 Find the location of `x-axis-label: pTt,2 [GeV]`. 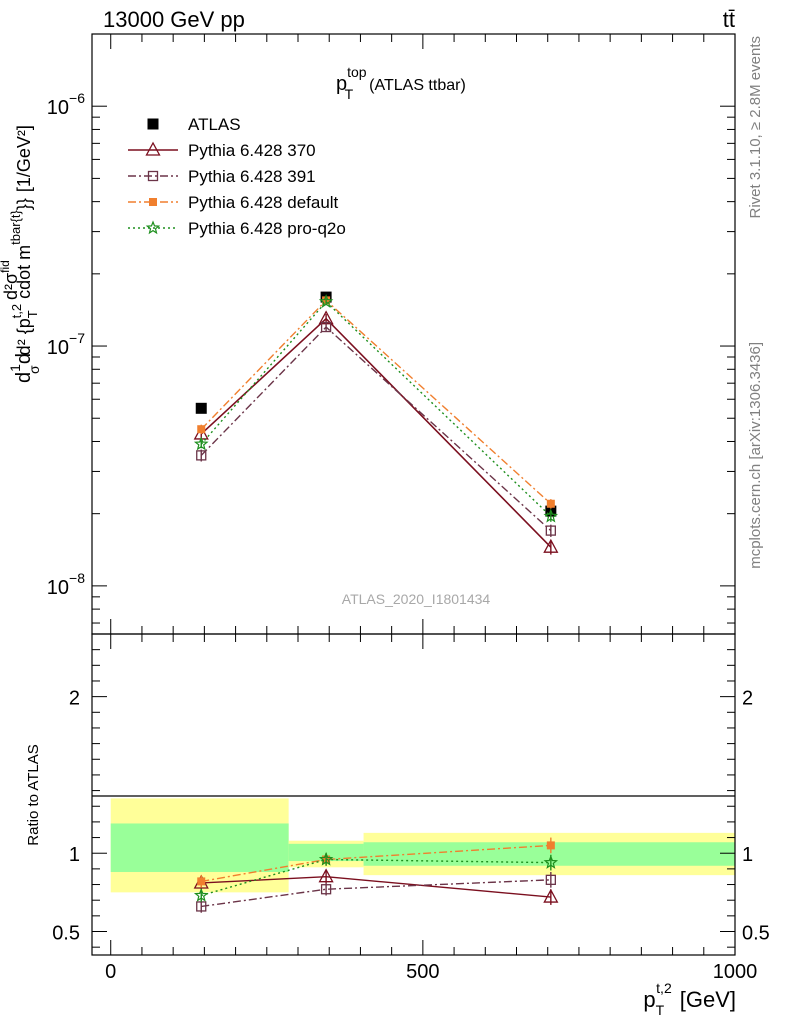

x-axis-label: pTt,2 [GeV] is located at coordinates (689, 999).